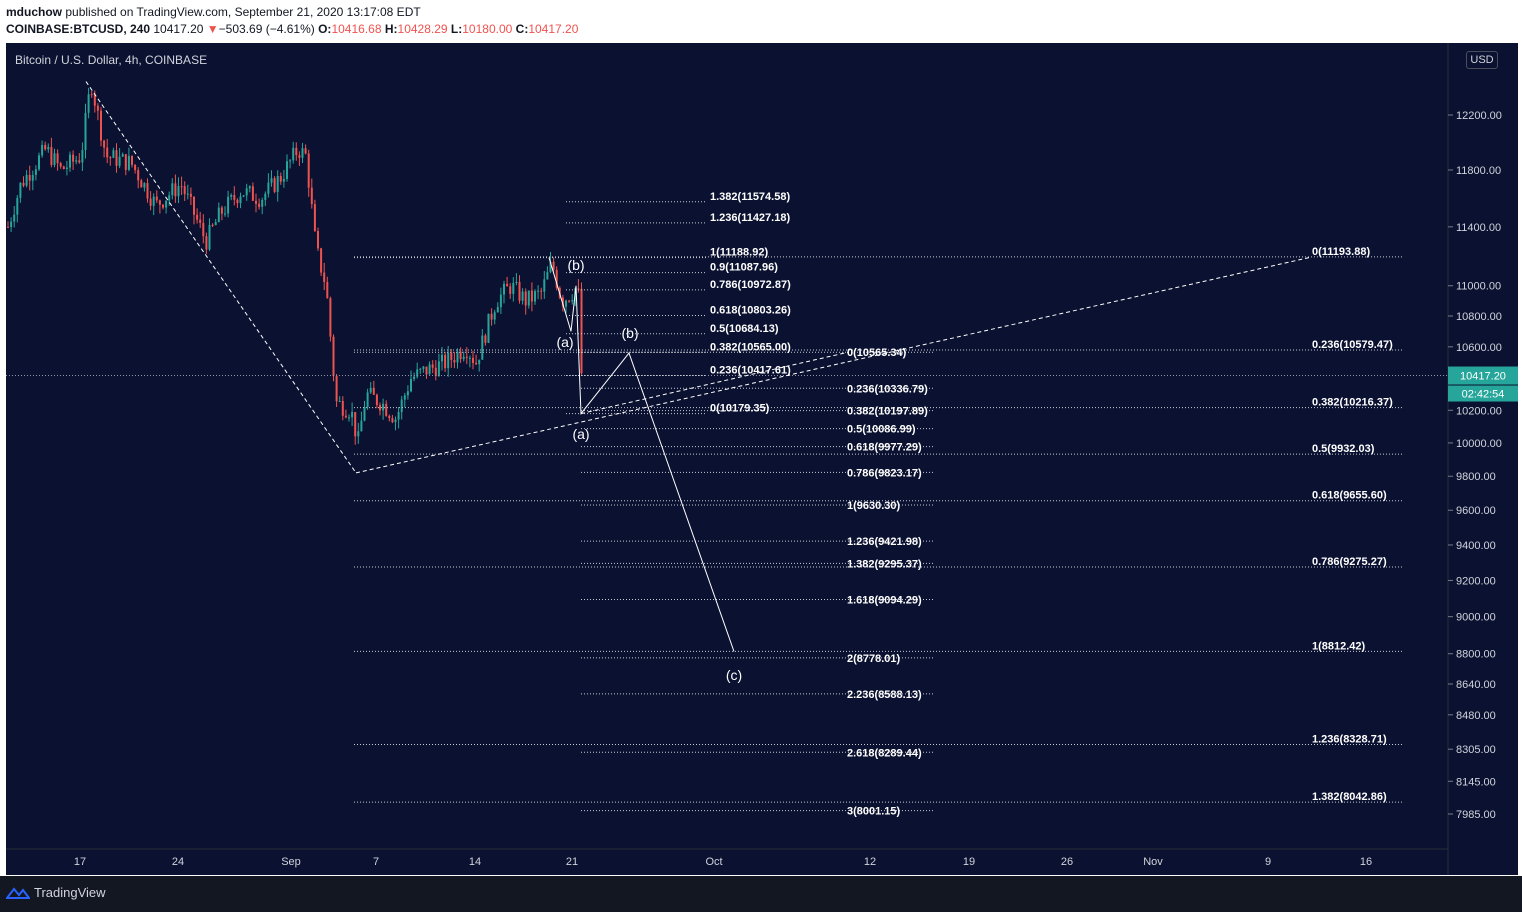 The image size is (1522, 912). What do you see at coordinates (884, 753) in the screenshot?
I see `fib-level-label: 2.618(8289.44)` at bounding box center [884, 753].